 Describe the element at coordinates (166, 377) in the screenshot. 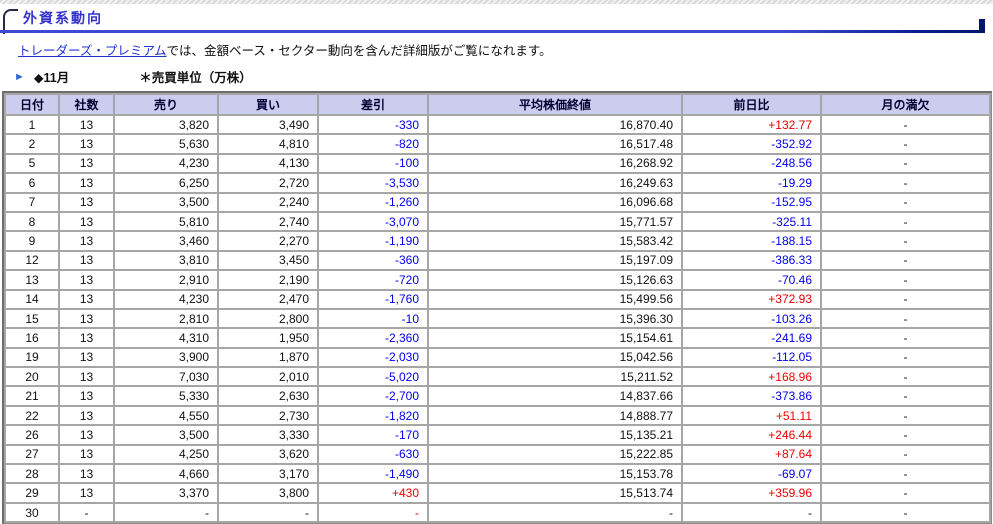

I see `cell-sell: 7,030` at that location.